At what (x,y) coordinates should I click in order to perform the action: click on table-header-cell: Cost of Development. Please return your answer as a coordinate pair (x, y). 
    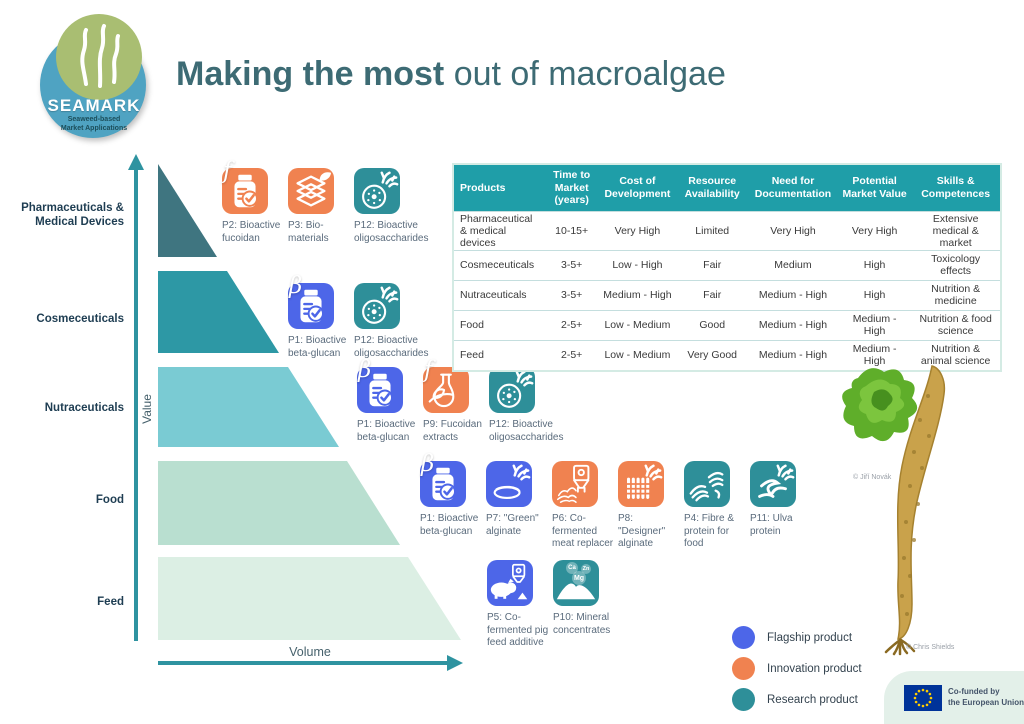
    Looking at the image, I should click on (637, 188).